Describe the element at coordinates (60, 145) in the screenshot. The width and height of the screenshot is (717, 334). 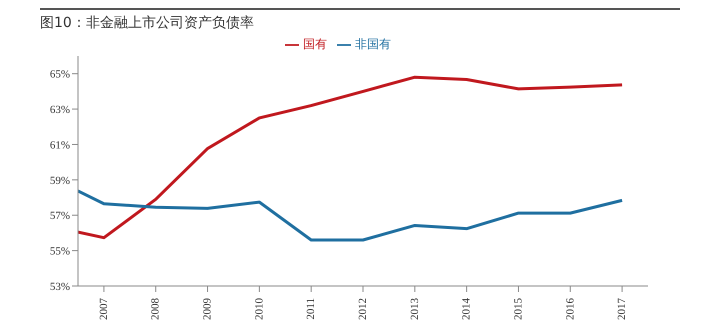
I see `y-tick-label: 61%` at that location.